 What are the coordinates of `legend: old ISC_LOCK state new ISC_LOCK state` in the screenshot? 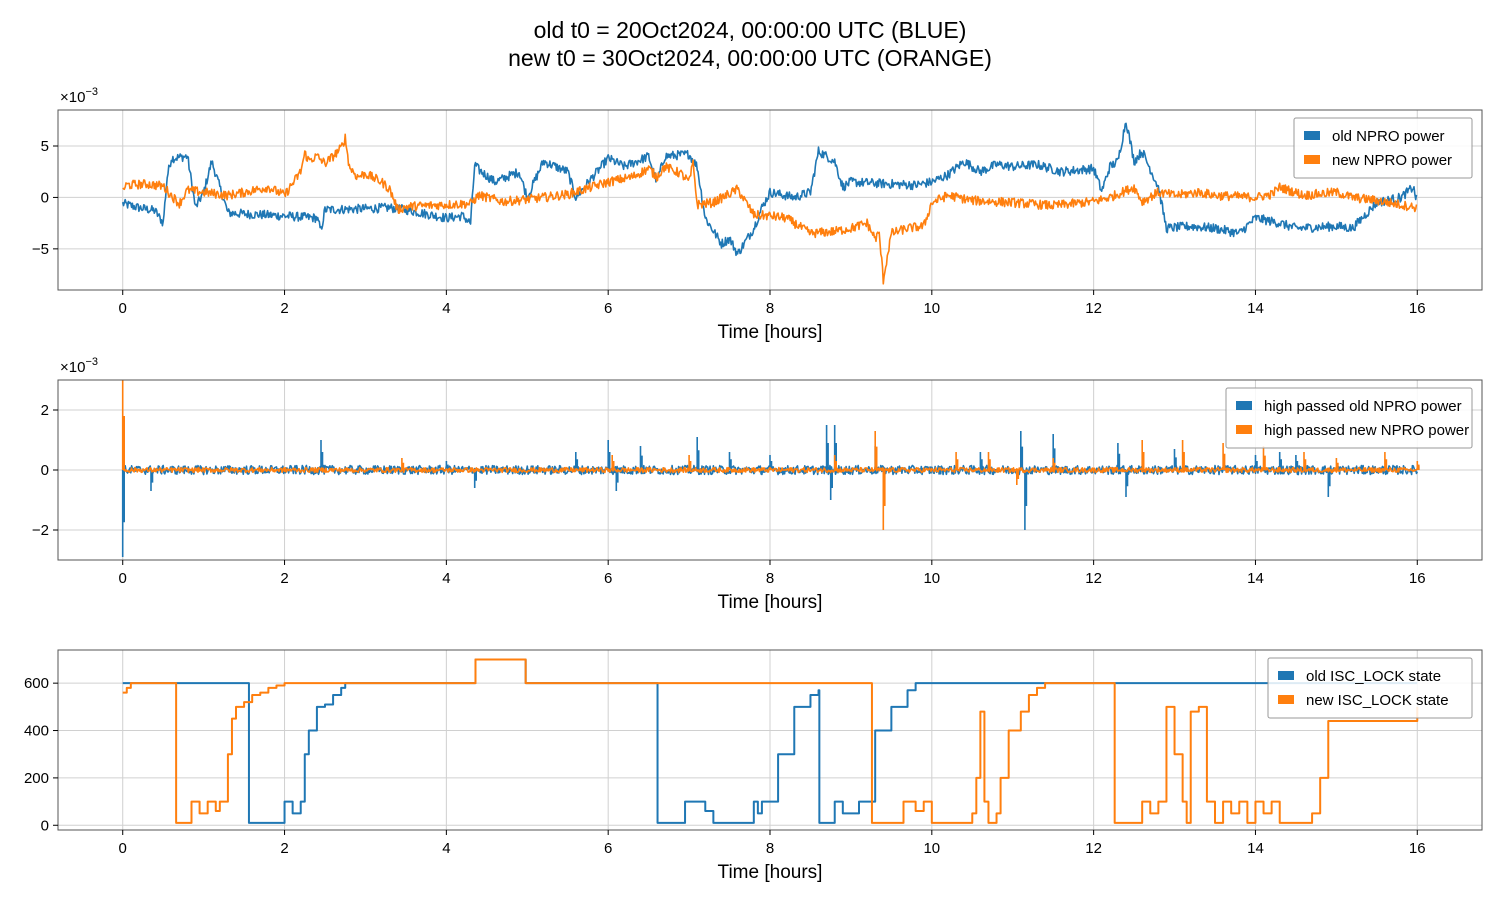 It's located at (1370, 688).